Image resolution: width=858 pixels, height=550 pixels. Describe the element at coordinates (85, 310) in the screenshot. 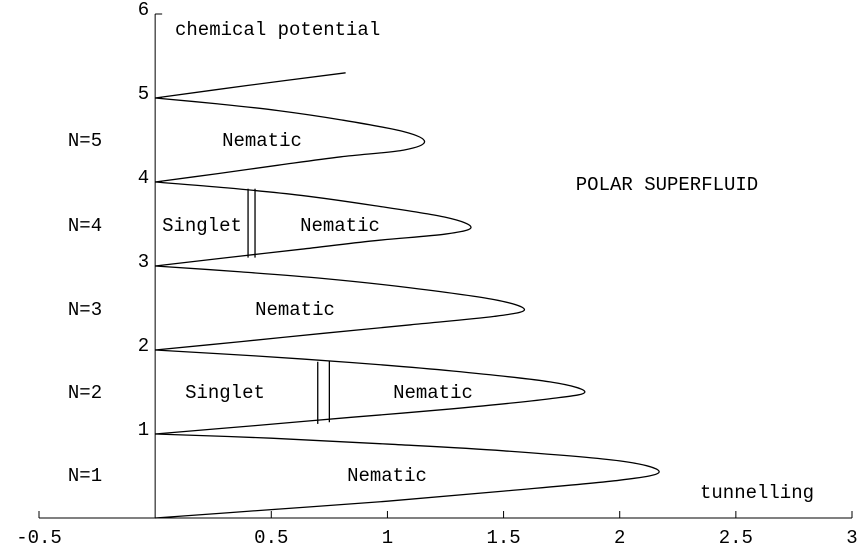

I see `annotation: N=3` at that location.